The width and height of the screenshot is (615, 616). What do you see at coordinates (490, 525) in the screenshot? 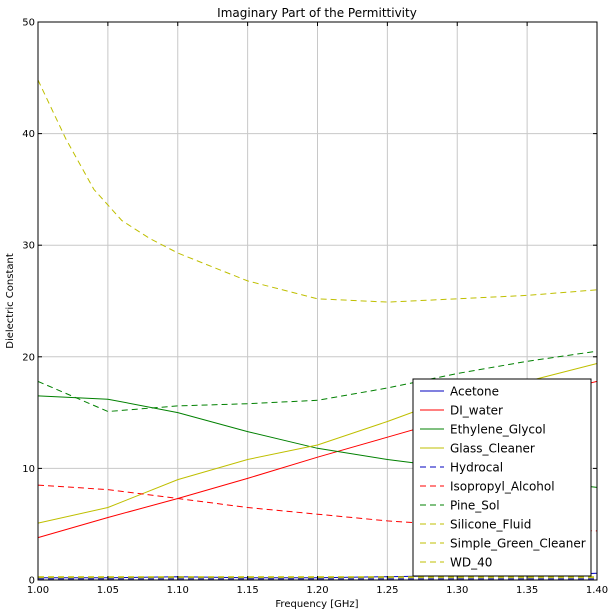
I see `legend-entry: Silicone_Fluid` at bounding box center [490, 525].